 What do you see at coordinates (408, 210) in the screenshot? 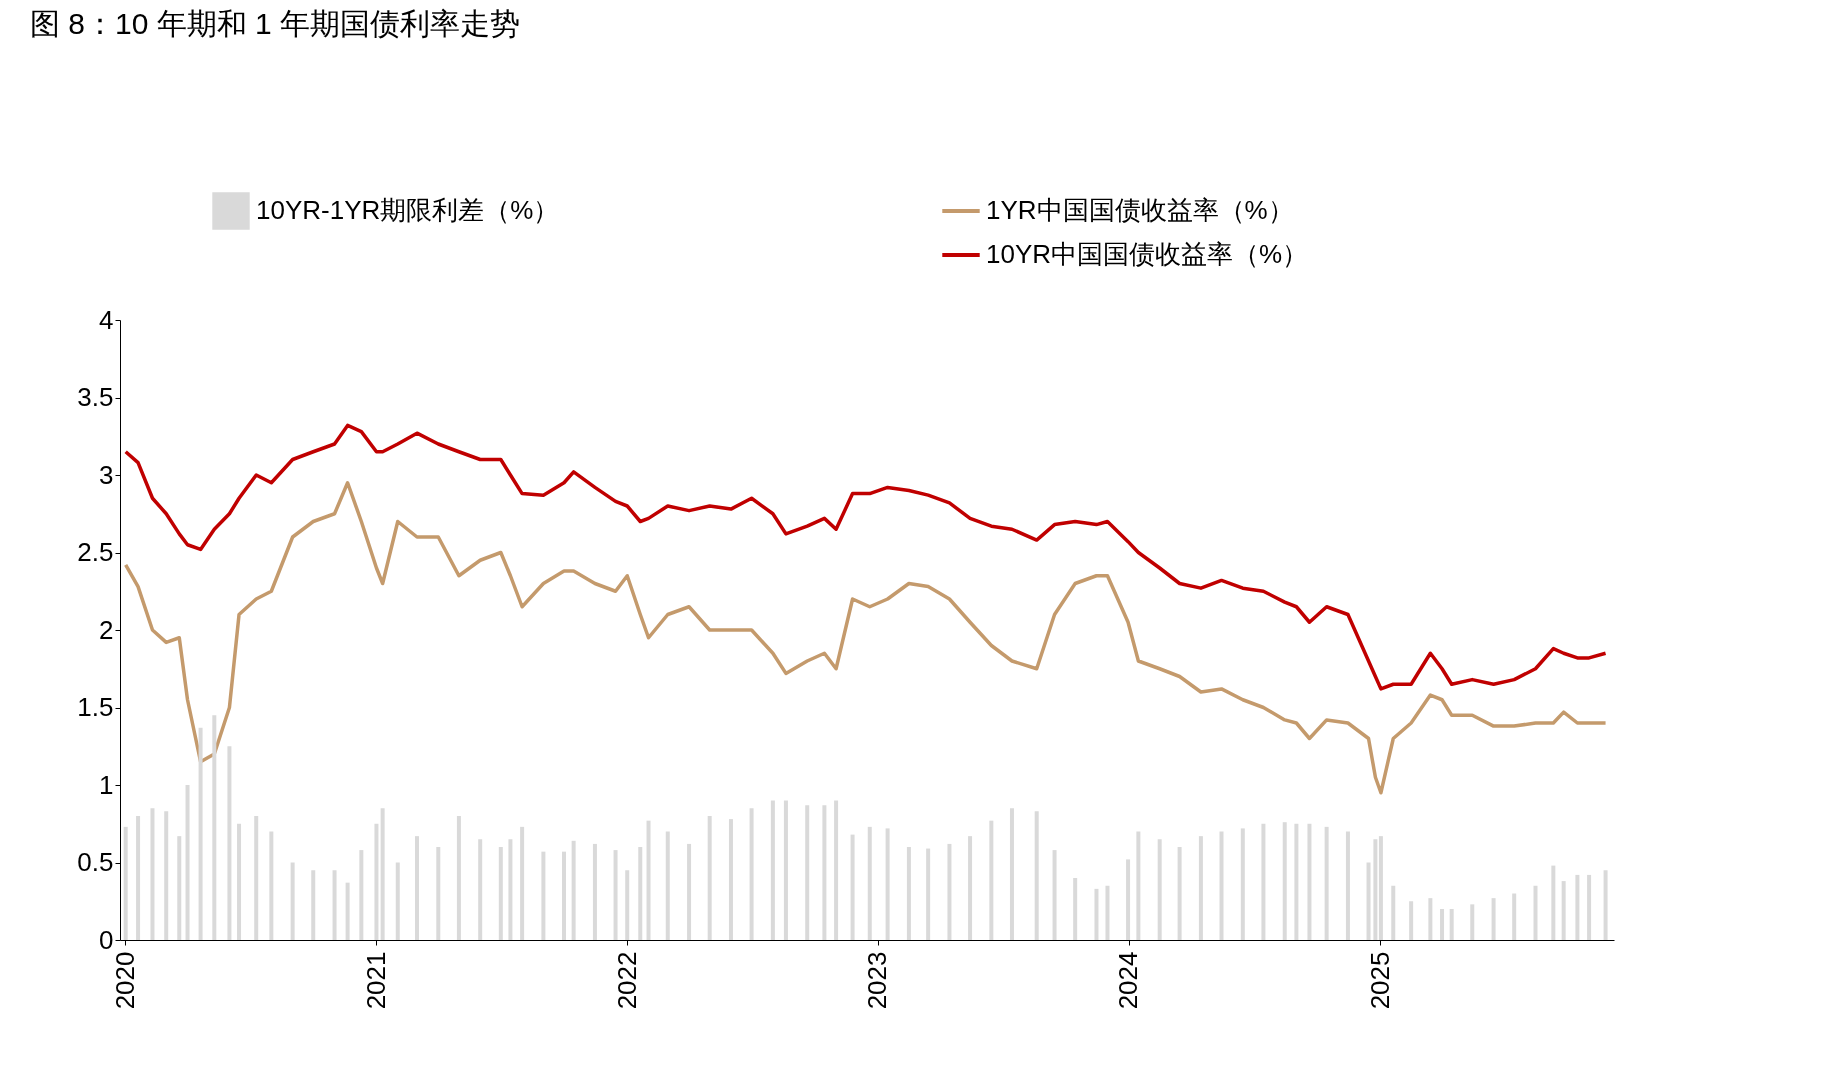
I see `legend-label: 10YR-1YR期限利差（%）` at bounding box center [408, 210].